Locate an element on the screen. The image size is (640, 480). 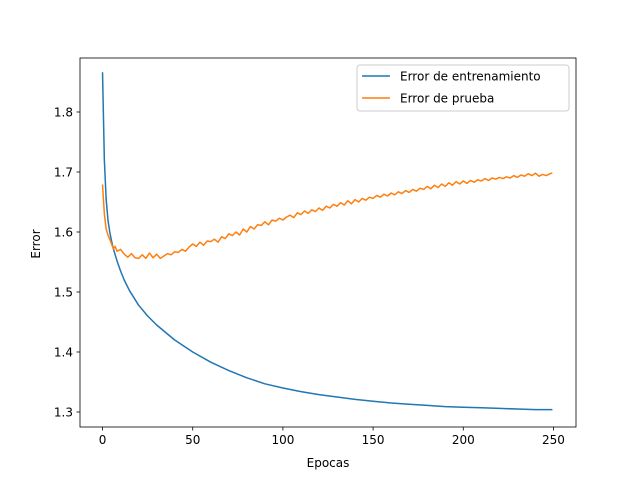
x-tick-label: 0 is located at coordinates (103, 440).